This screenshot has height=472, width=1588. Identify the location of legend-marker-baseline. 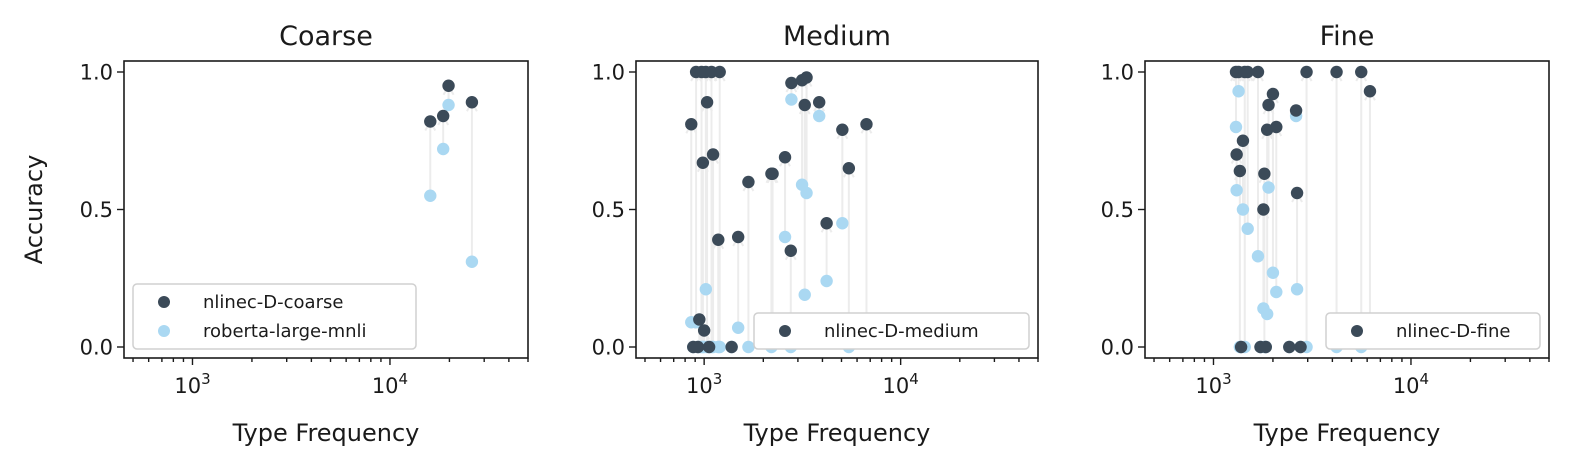
(164, 331).